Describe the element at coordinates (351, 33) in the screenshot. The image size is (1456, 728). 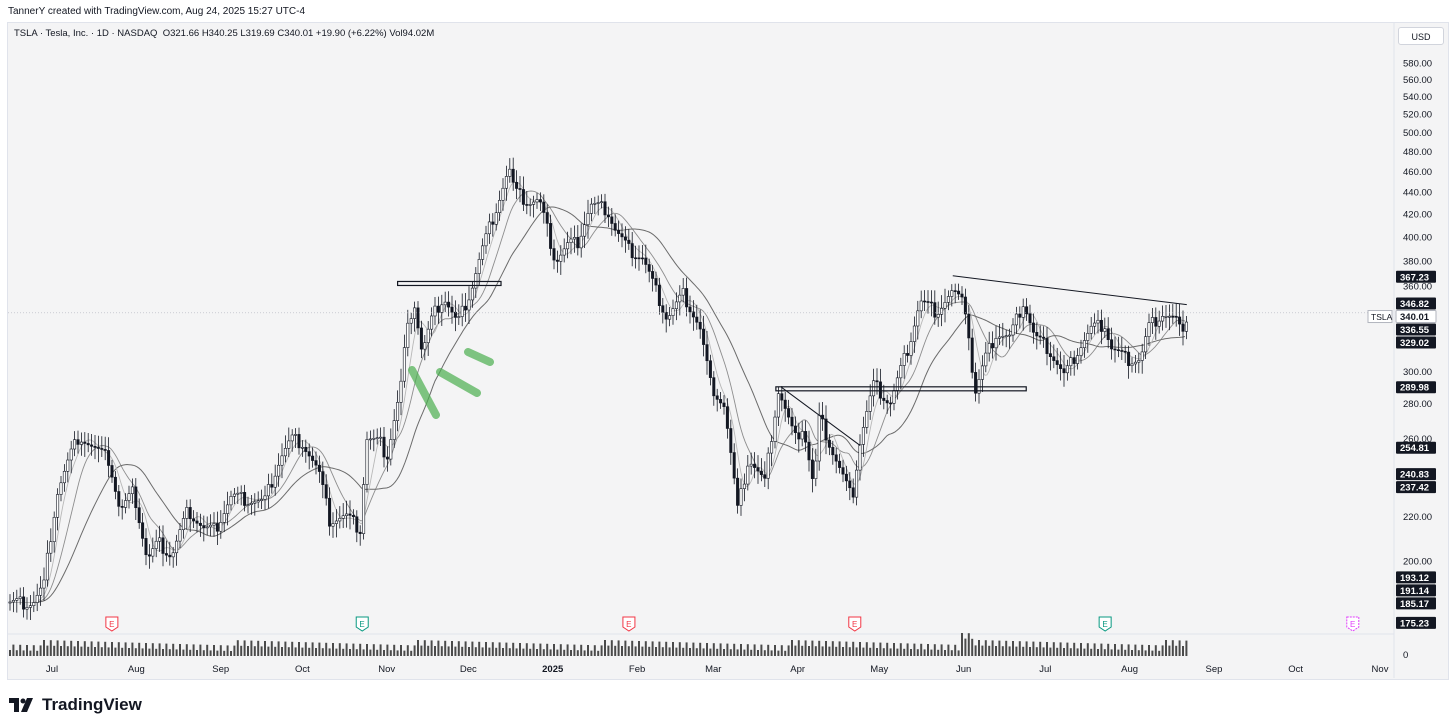
I see `legend-change: +19.90 (+6.22%)` at that location.